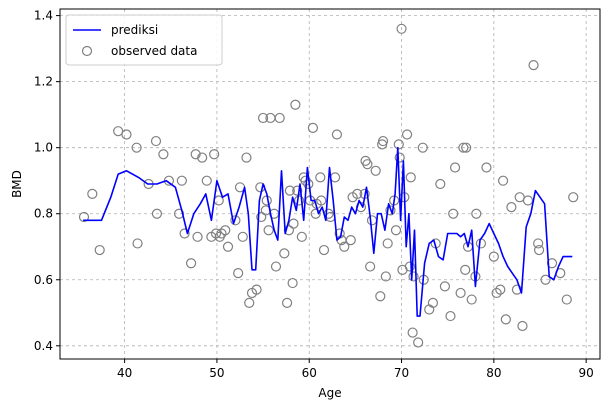 This screenshot has width=611, height=411. Describe the element at coordinates (401, 373) in the screenshot. I see `x-tick-label: 70` at that location.